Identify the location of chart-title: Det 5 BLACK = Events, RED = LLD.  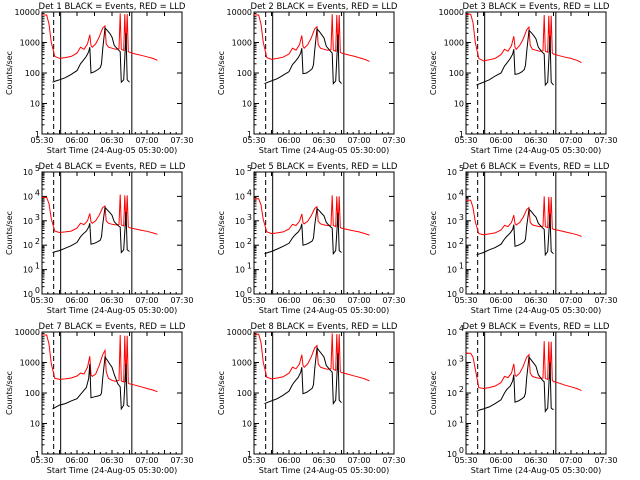
(324, 167).